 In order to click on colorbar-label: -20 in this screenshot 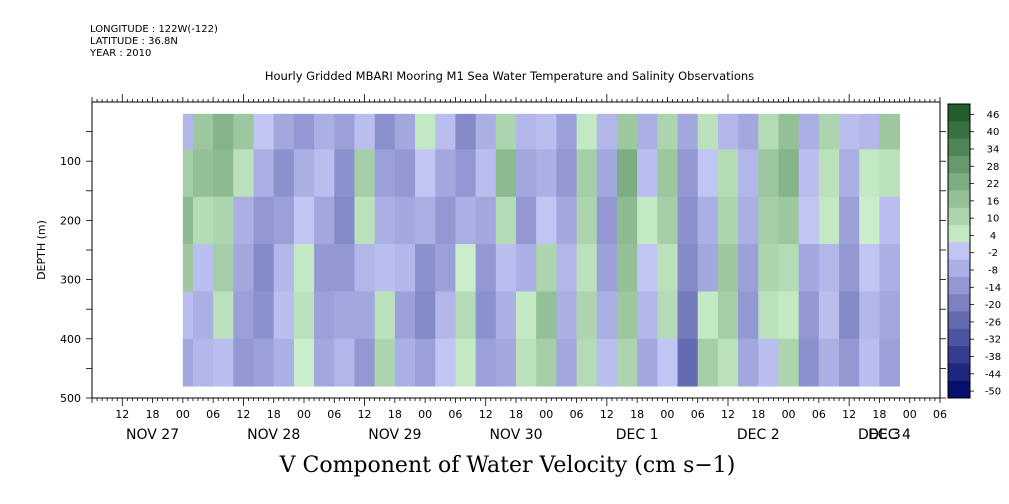, I will do `click(993, 305)`.